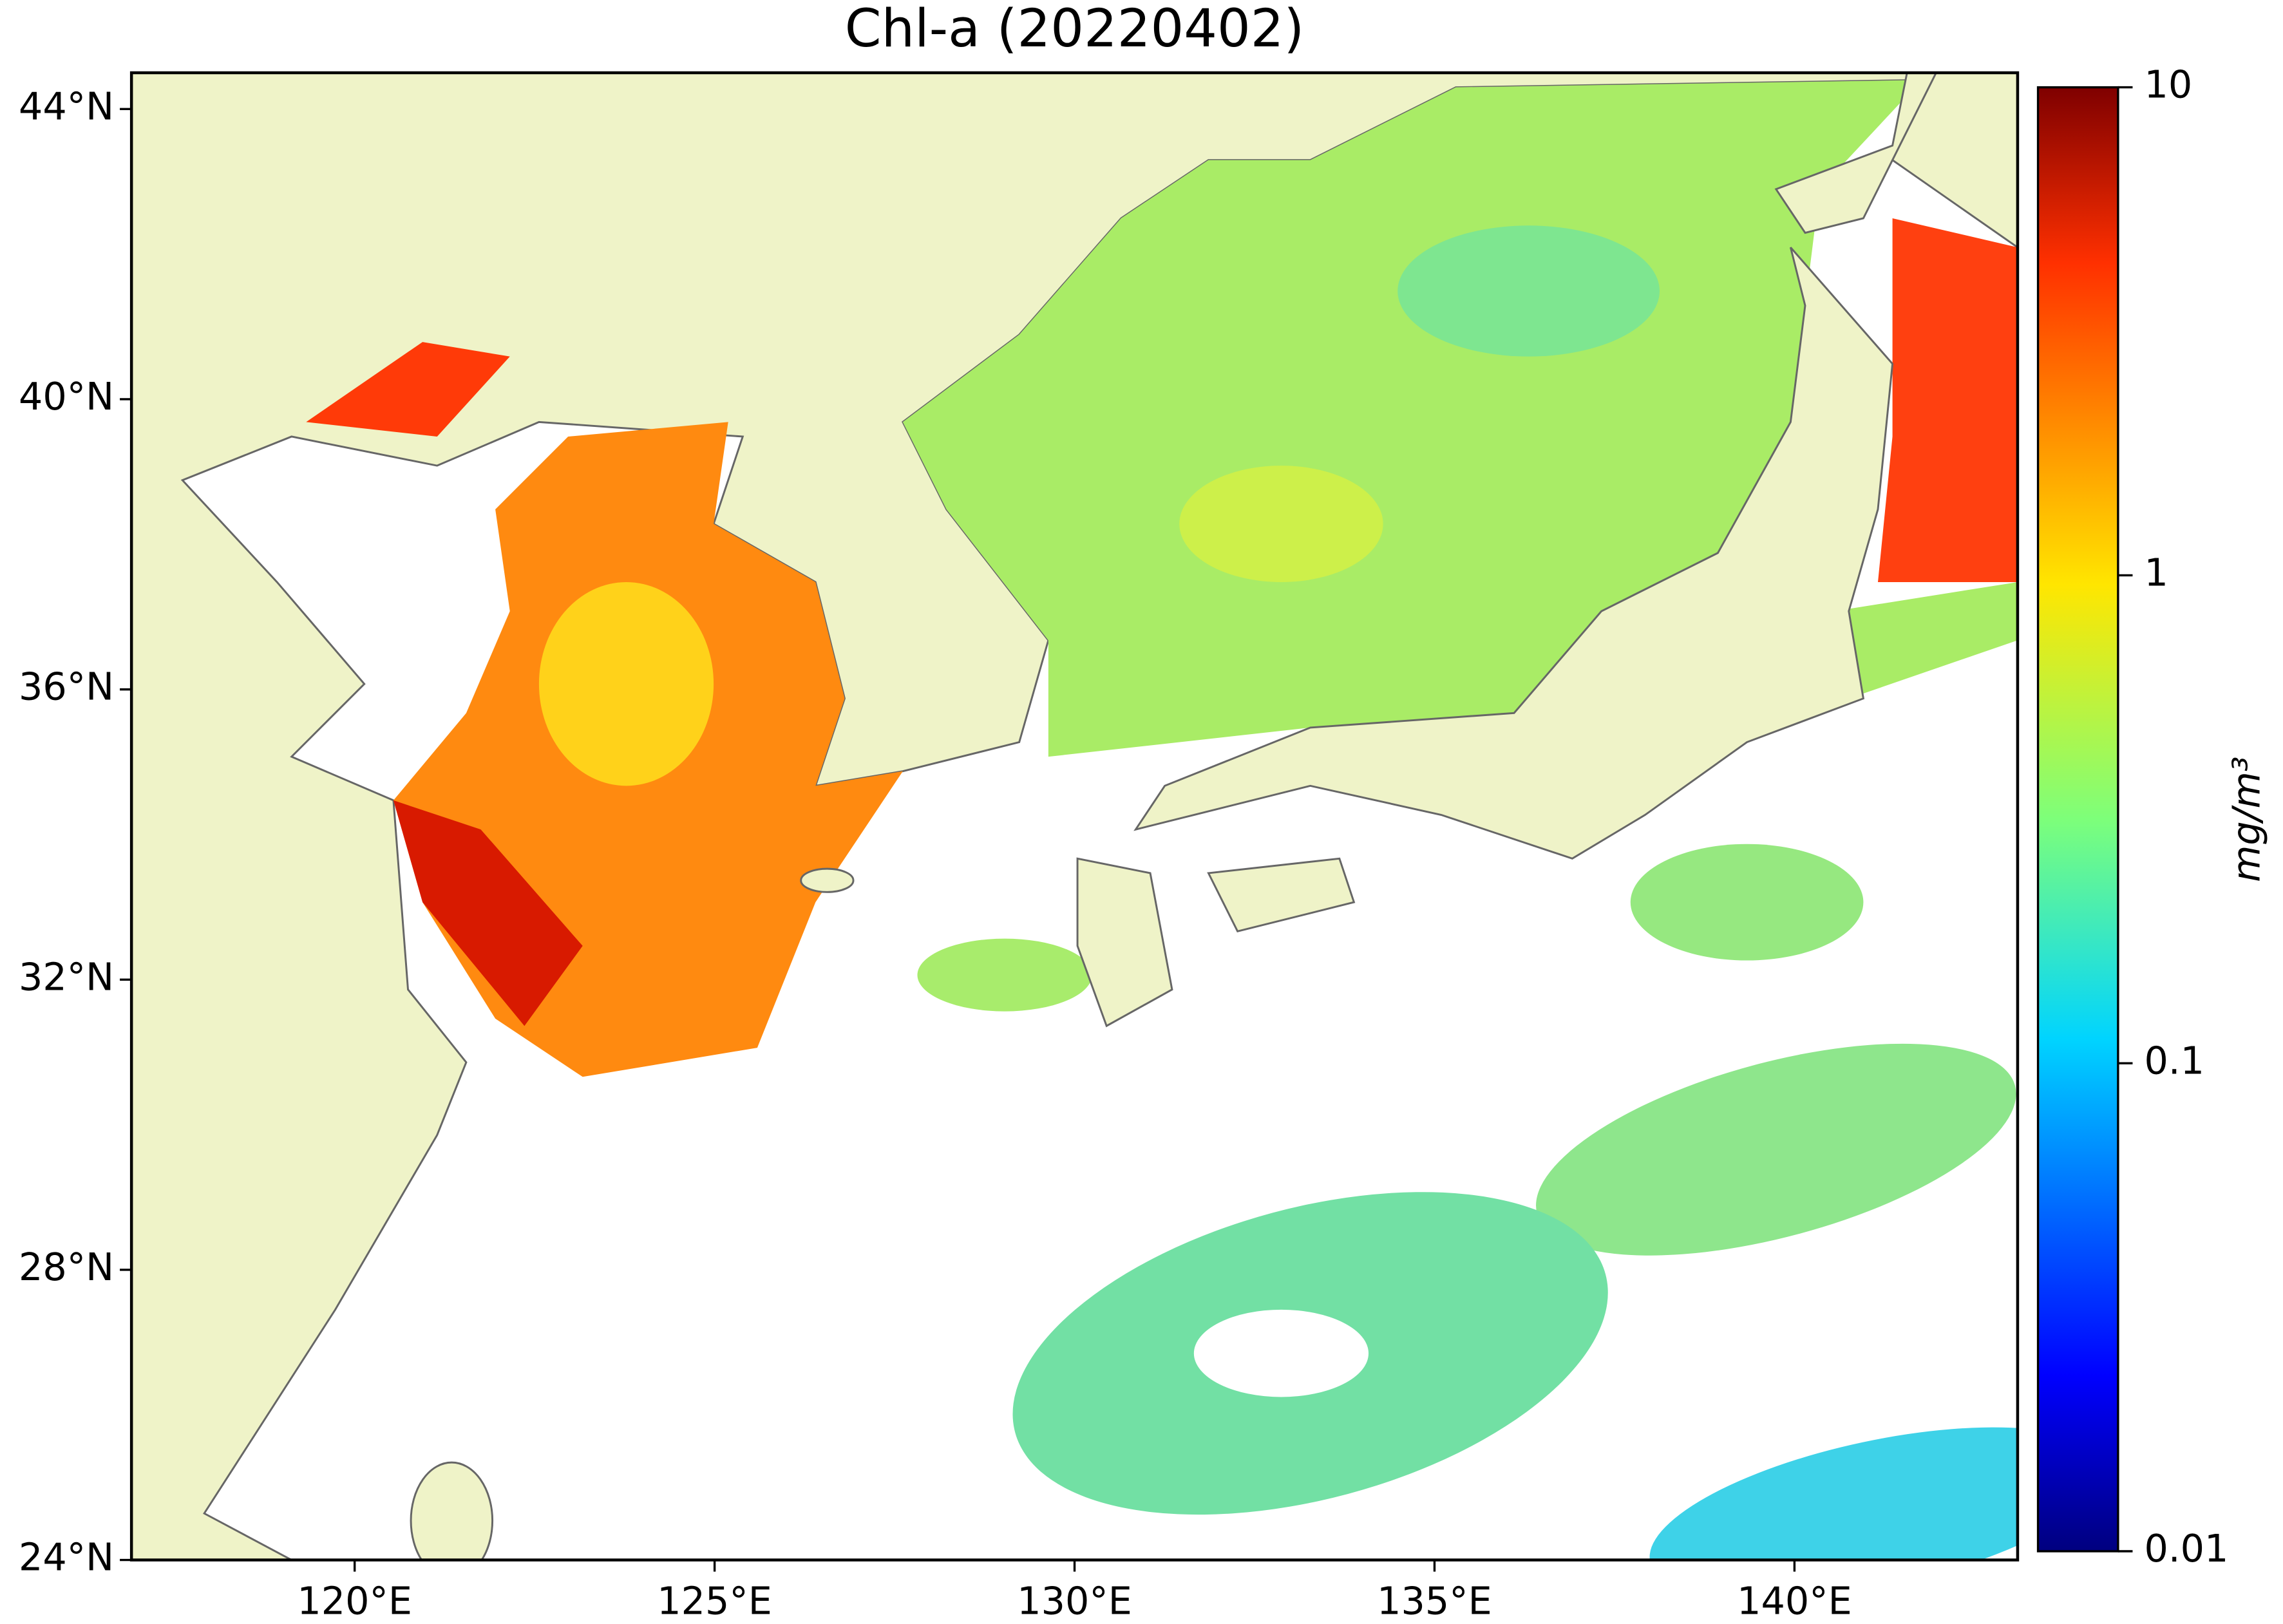  Describe the element at coordinates (66, 976) in the screenshot. I see `y-tick-label: 32°N` at that location.